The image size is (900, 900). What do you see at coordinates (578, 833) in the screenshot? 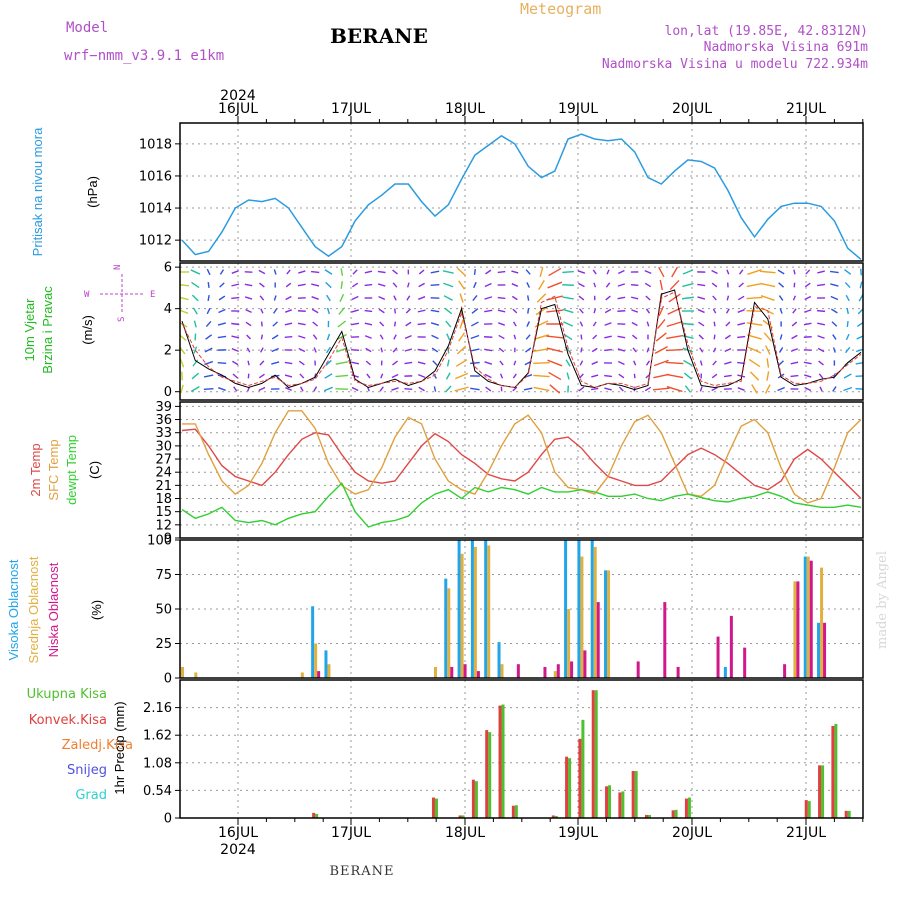
I see `day-label-bottom: 19JUL` at bounding box center [578, 833].